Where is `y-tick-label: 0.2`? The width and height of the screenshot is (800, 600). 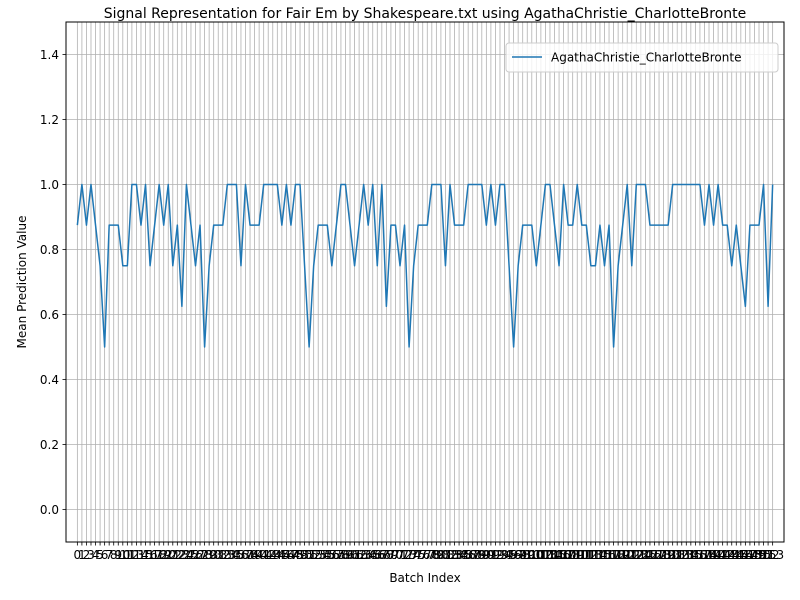 y-tick-label: 0.2 is located at coordinates (49, 445).